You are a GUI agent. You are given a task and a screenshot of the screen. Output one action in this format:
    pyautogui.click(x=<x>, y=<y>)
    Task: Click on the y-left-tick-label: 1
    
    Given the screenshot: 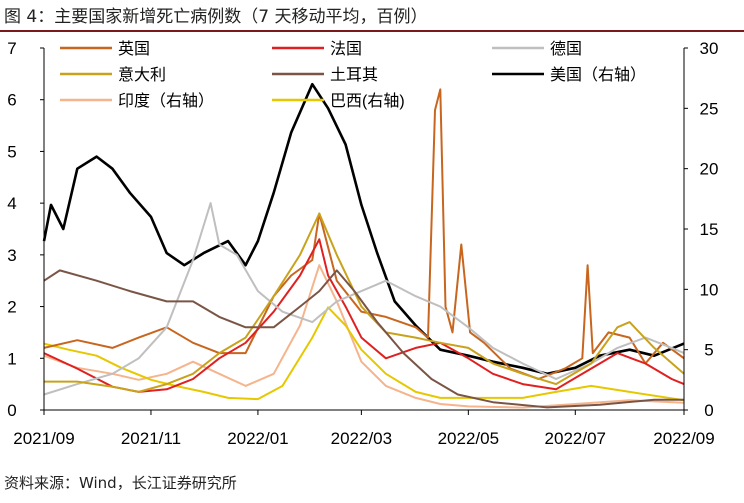 What is the action you would take?
    pyautogui.click(x=11, y=358)
    